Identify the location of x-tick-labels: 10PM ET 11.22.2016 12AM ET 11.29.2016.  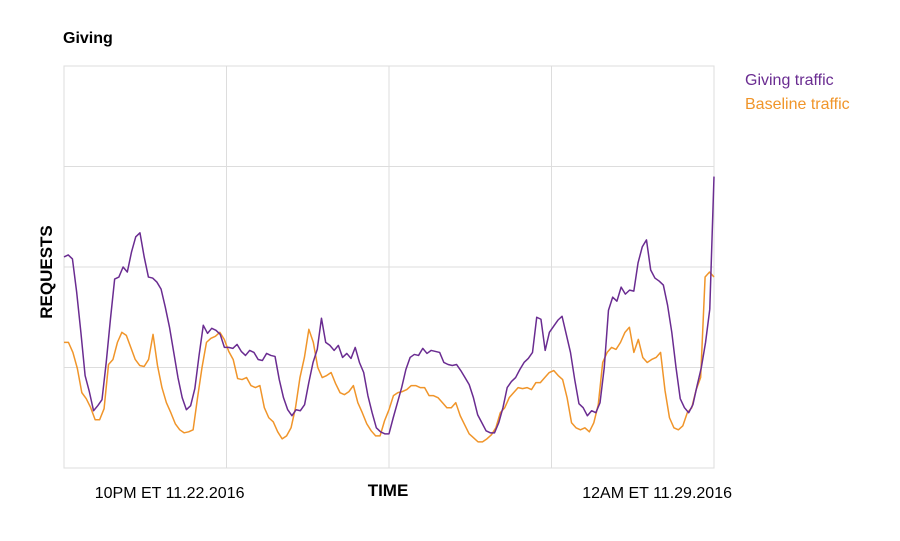
(413, 493).